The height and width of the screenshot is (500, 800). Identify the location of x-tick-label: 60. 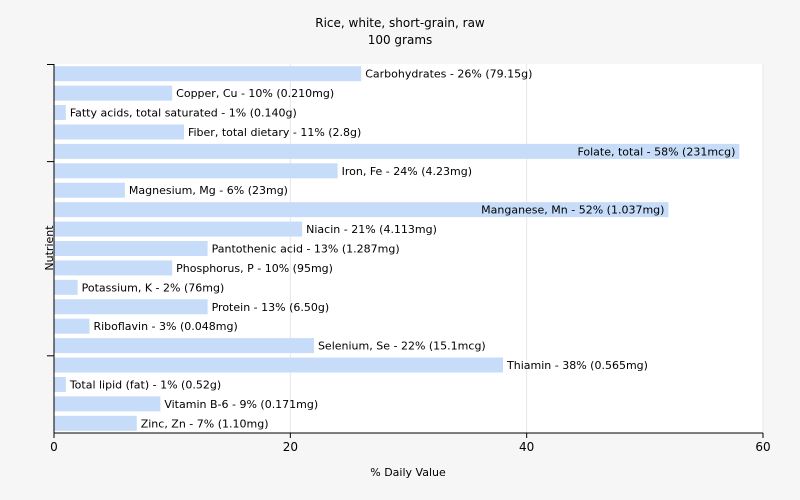
(762, 447).